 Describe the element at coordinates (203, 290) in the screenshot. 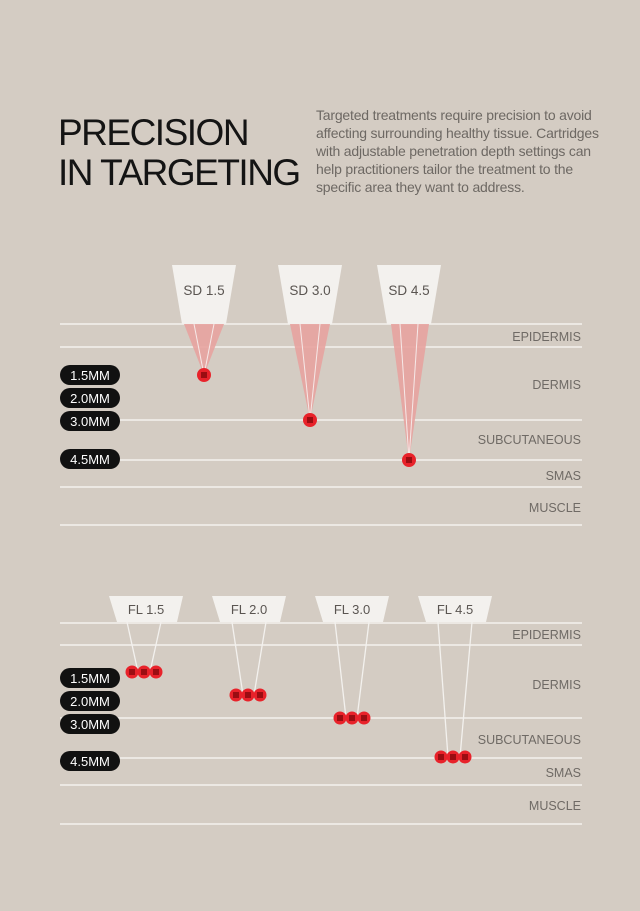

I see `cartridge-label: SD 1.5` at that location.